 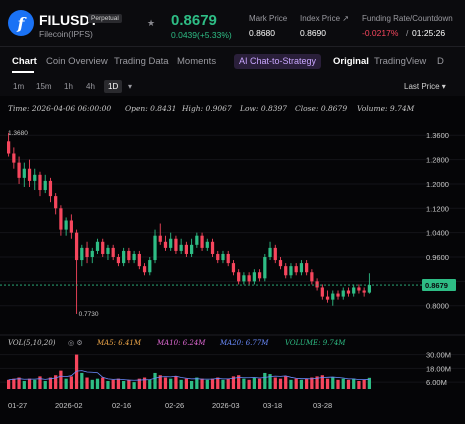 What do you see at coordinates (278, 61) in the screenshot?
I see `tab-ai-chat-to-strategy: AI Chat-to-Strategy` at bounding box center [278, 61].